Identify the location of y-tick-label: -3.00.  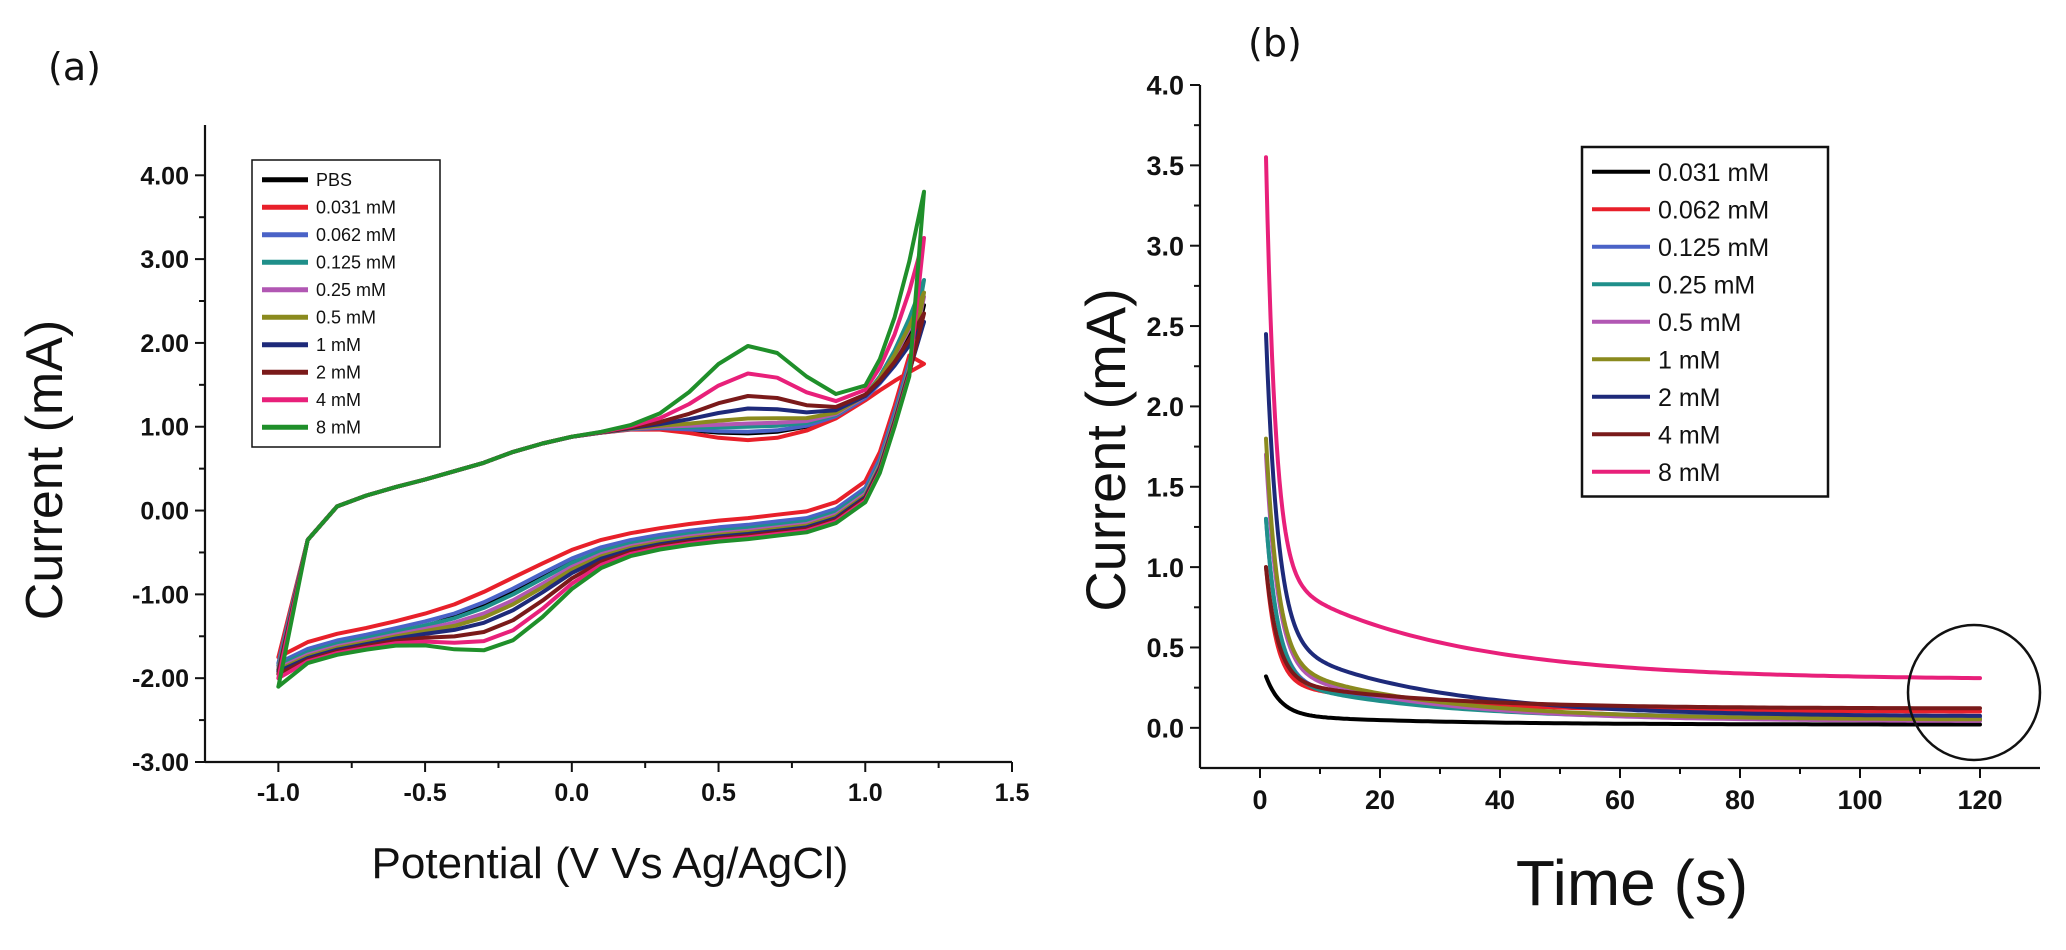
(160, 763).